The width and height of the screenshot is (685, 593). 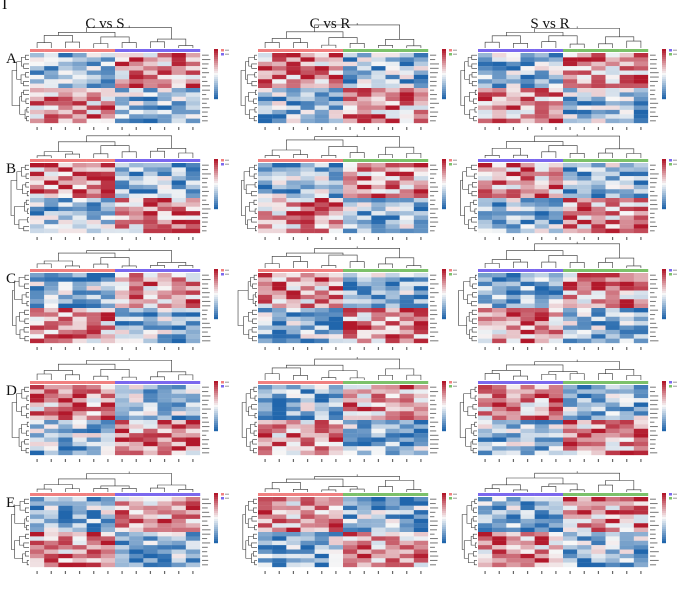 I want to click on group-legend-swatch-C, so click(x=222, y=50).